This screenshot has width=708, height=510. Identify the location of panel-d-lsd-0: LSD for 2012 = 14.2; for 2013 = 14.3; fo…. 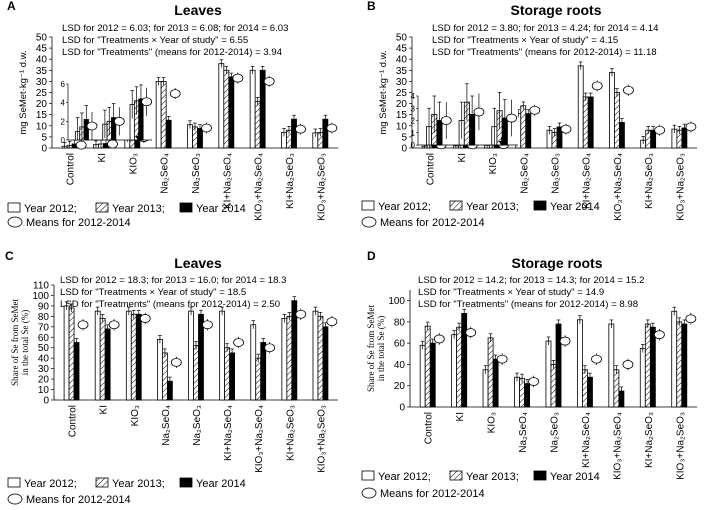
(531, 280).